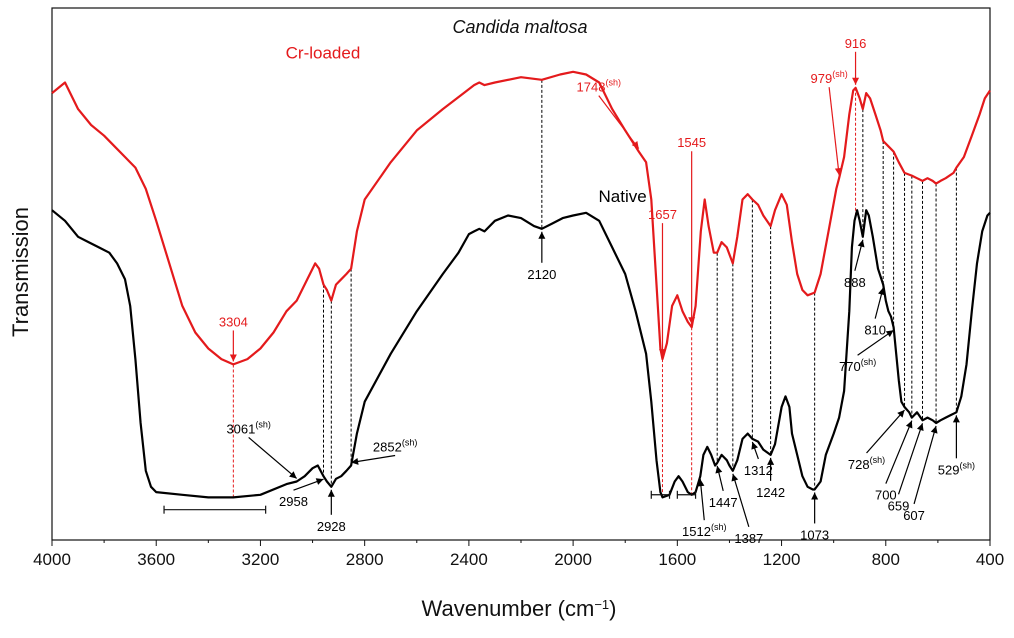  What do you see at coordinates (541, 256) in the screenshot?
I see `annotation: 2120` at bounding box center [541, 256].